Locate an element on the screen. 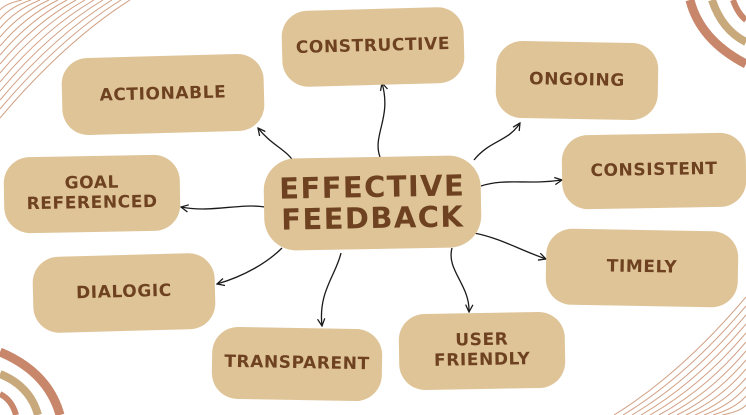 This screenshot has height=415, width=746. arrow-to-timely is located at coordinates (509, 245).